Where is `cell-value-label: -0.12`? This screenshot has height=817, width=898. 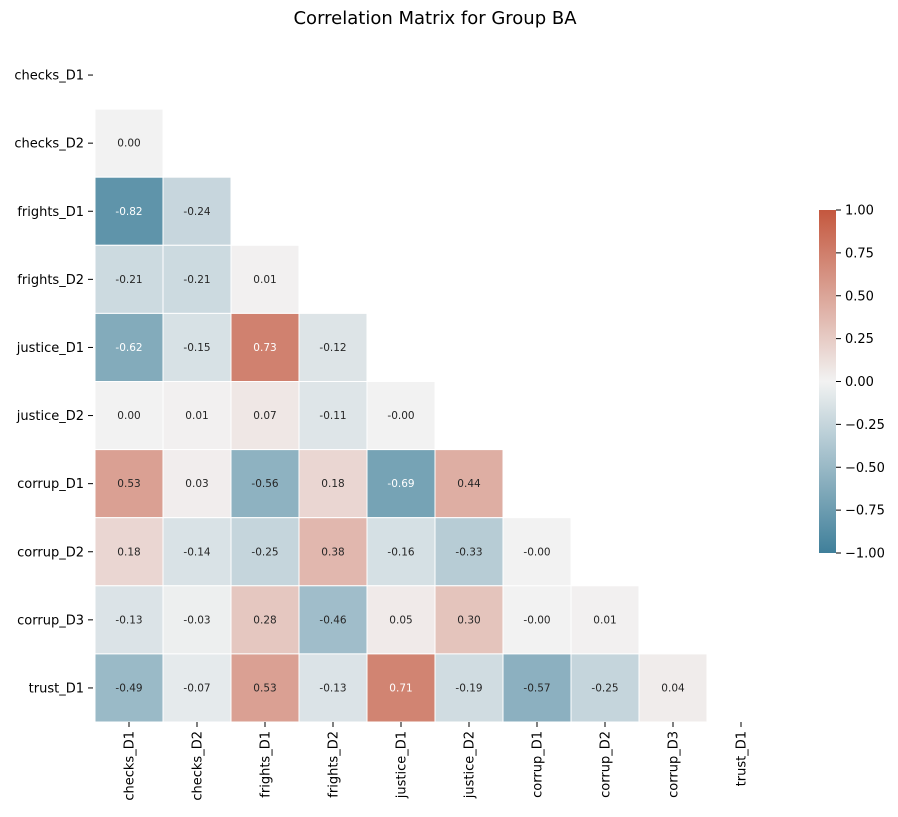 cell-value-label: -0.12 is located at coordinates (332, 348).